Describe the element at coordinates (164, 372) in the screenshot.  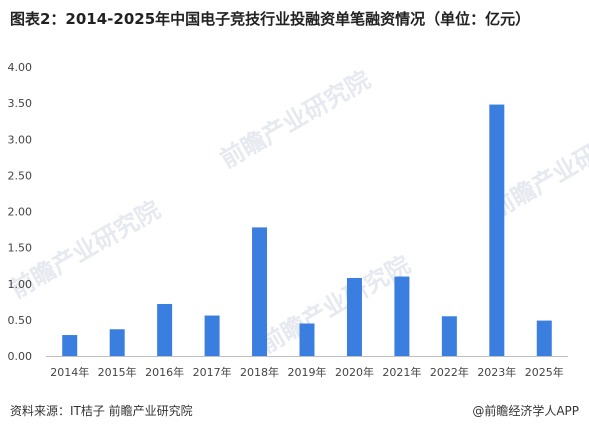
I see `x-tick-label: 2016年` at that location.